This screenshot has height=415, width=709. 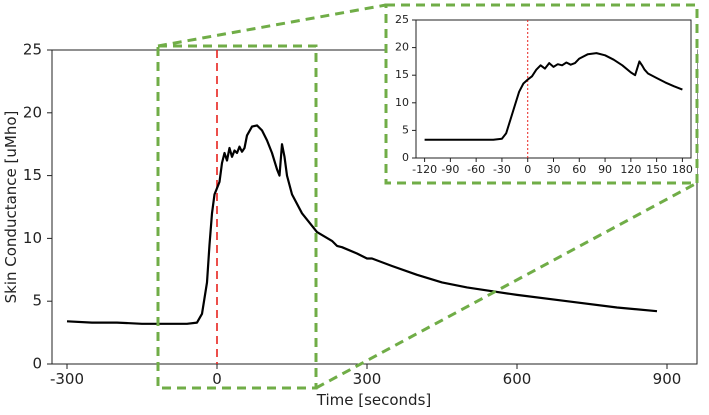 I want to click on main-x-tick-label: 0, so click(x=217, y=379).